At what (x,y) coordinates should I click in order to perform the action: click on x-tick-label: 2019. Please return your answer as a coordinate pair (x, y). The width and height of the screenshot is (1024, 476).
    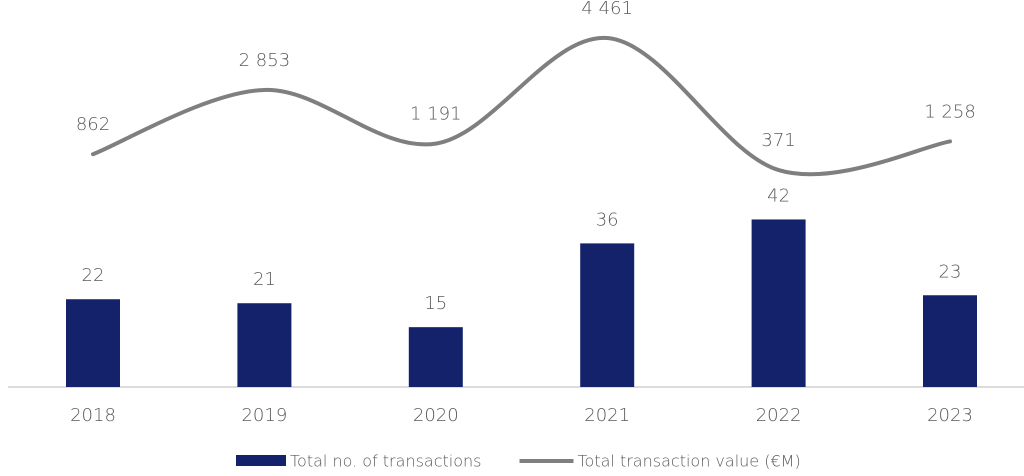
    Looking at the image, I should click on (264, 415).